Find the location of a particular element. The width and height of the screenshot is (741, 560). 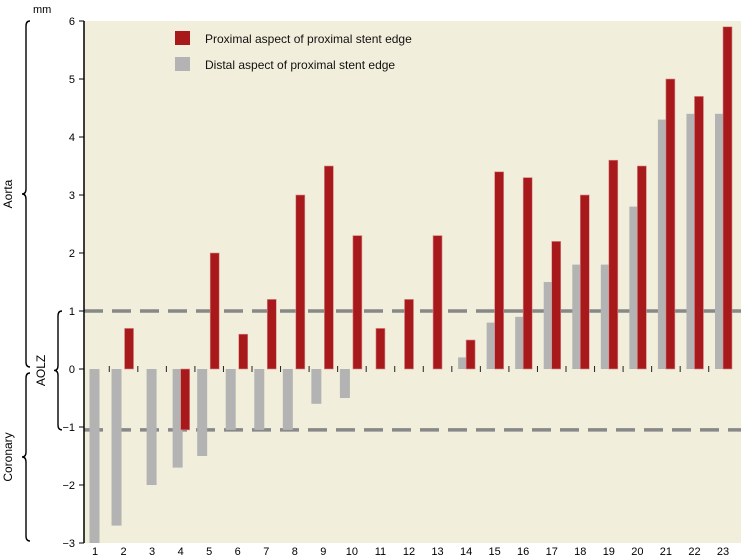

x-tick-label: 12 is located at coordinates (409, 552).